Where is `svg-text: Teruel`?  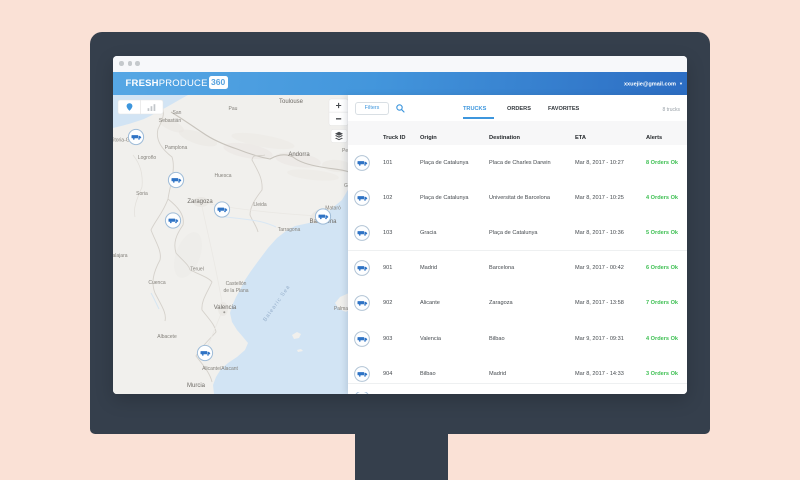 svg-text: Teruel is located at coordinates (197, 269).